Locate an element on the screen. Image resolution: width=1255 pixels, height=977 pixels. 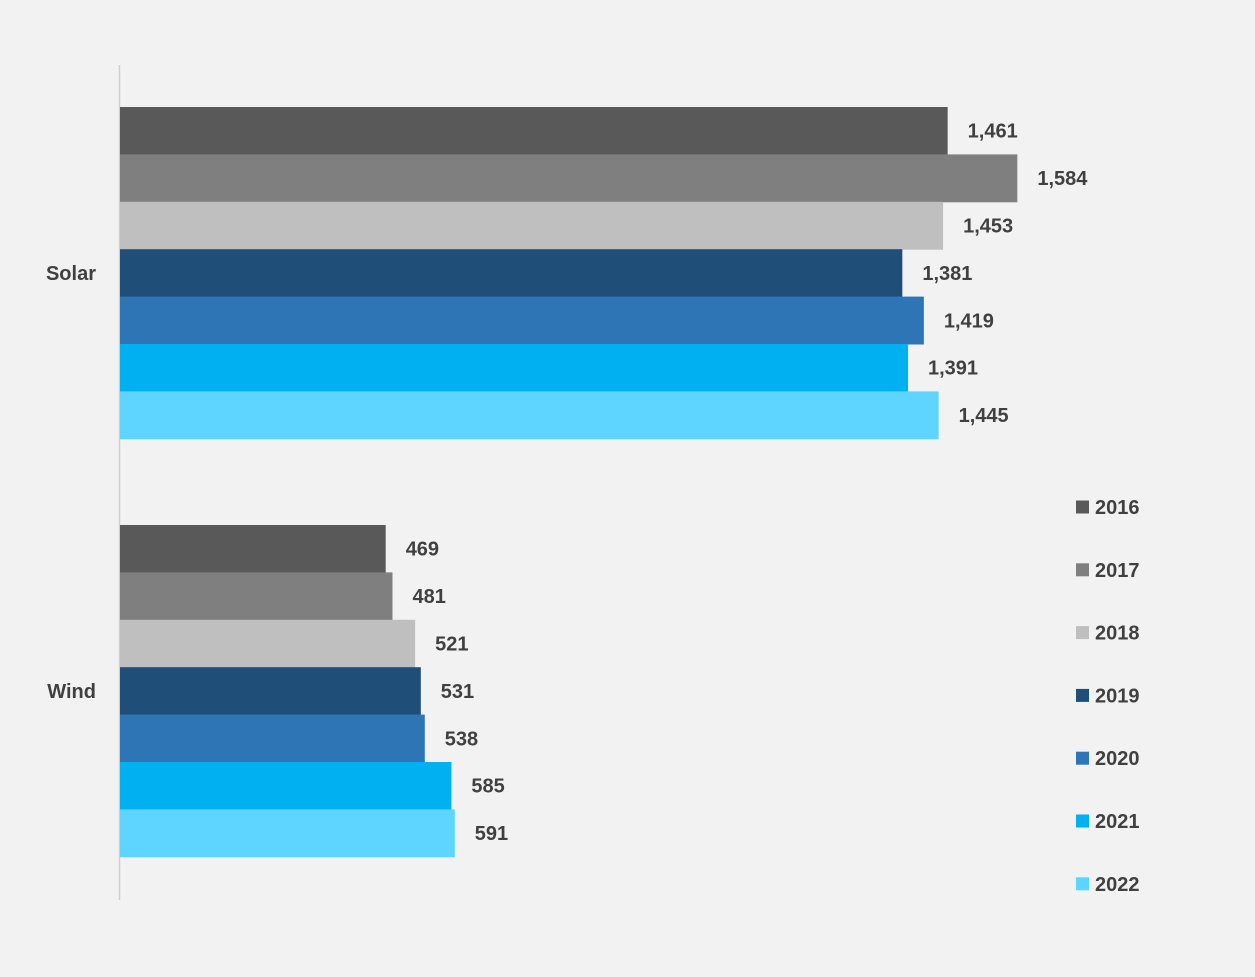
value-label-solar-2016: 1,461 is located at coordinates (993, 132).